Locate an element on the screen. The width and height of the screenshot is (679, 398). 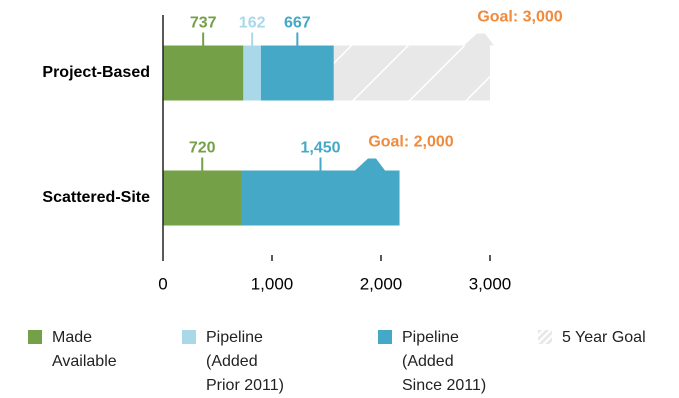
value-label: 162 is located at coordinates (252, 23).